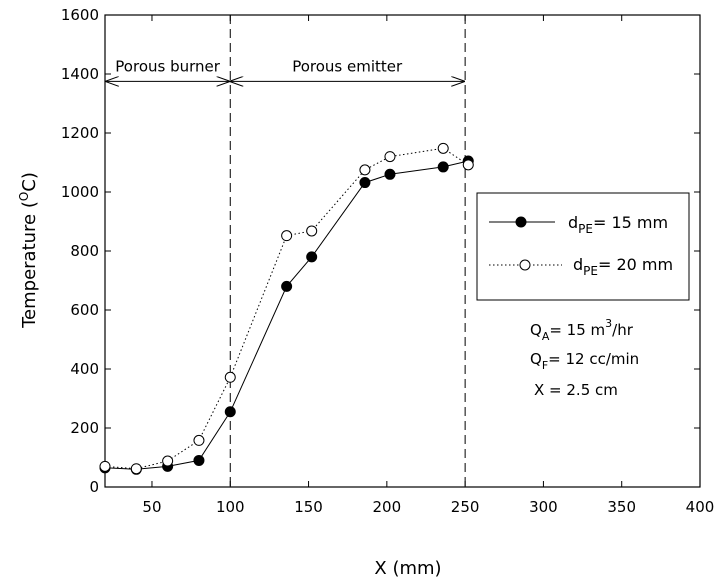  What do you see at coordinates (621, 507) in the screenshot?
I see `x-tick-label-350: 350` at bounding box center [621, 507].